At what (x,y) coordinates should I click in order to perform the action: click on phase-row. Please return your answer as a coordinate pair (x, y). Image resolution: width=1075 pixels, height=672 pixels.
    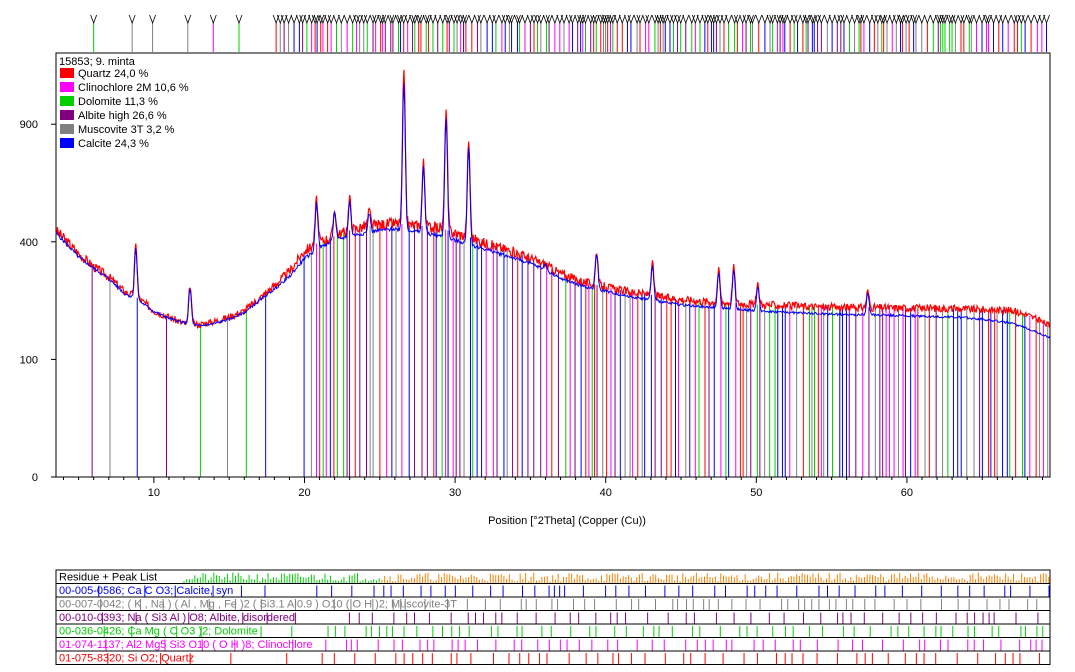
    Looking at the image, I should click on (553, 657).